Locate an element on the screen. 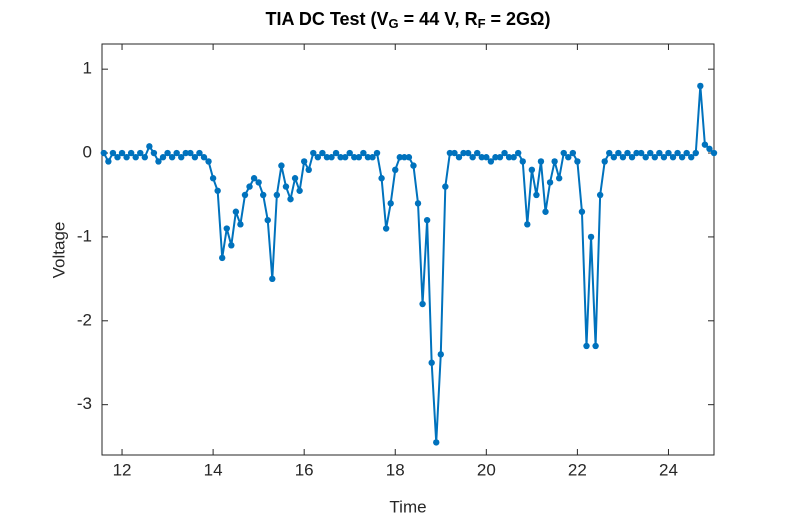 The width and height of the screenshot is (789, 522). y-tick-label: -1 is located at coordinates (84, 235).